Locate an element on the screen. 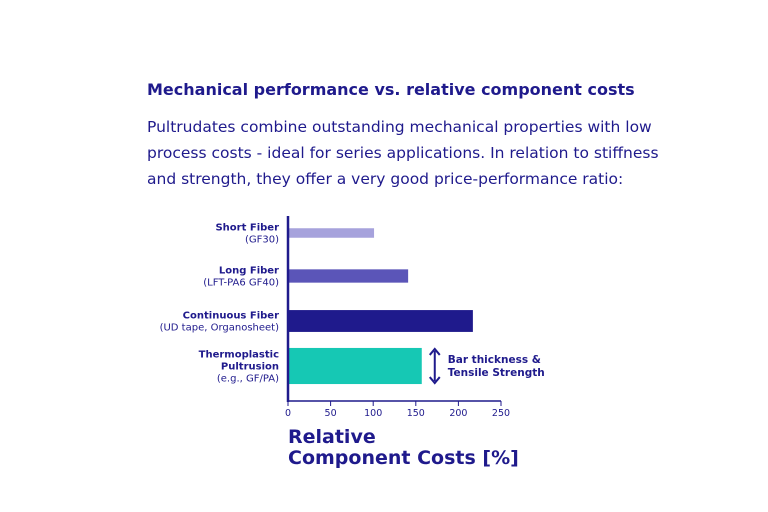 Image resolution: width=768 pixels, height=512 pixels. annotation-arrowhead-down is located at coordinates (434, 380).